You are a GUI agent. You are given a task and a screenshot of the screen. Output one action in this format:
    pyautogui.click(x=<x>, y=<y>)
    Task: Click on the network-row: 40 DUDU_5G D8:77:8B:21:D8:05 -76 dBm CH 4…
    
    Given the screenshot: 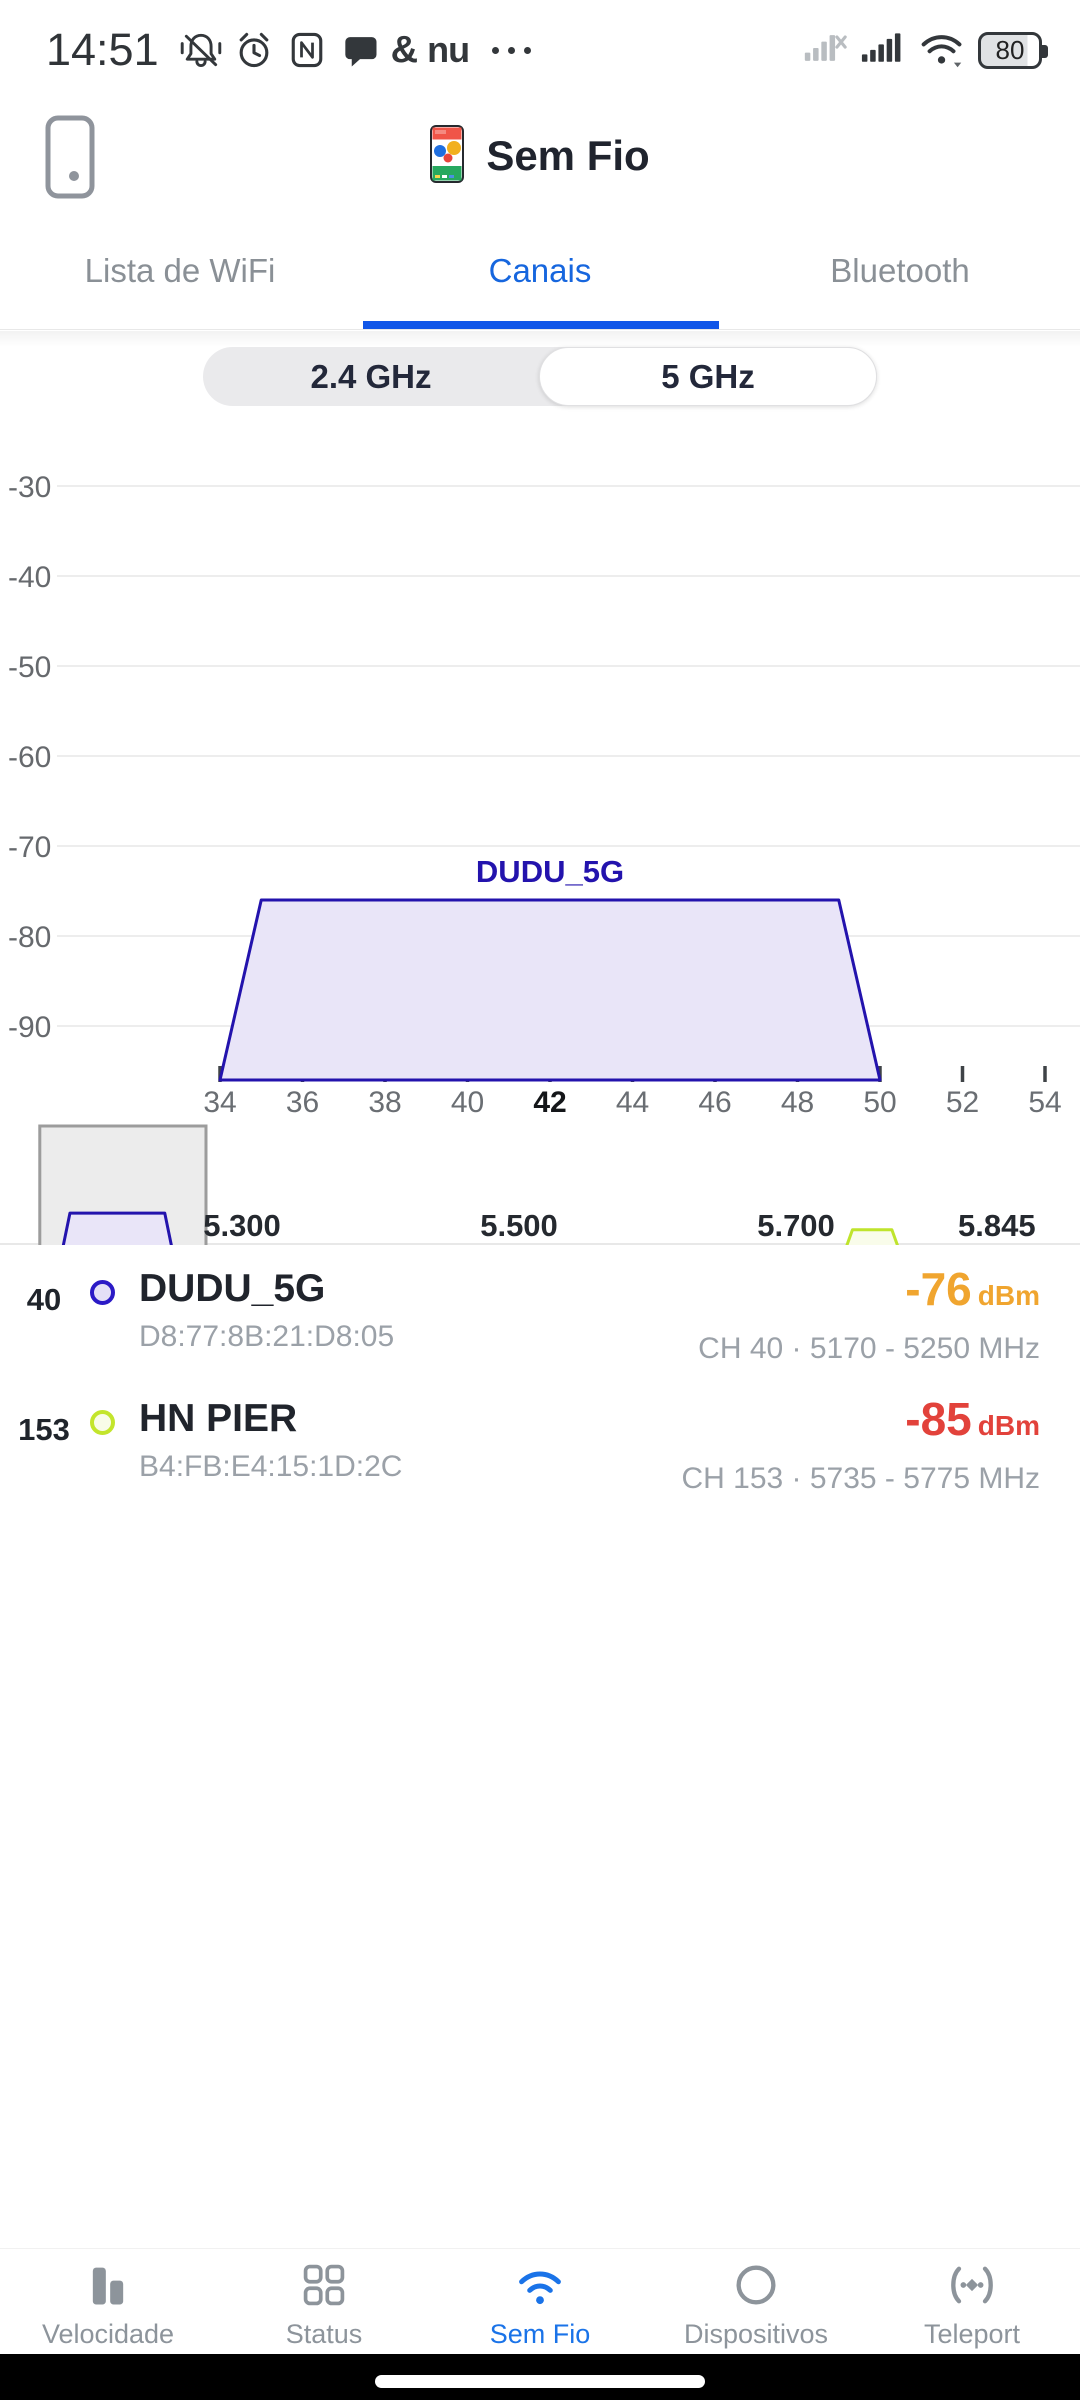 What is the action you would take?
    pyautogui.click(x=540, y=1319)
    